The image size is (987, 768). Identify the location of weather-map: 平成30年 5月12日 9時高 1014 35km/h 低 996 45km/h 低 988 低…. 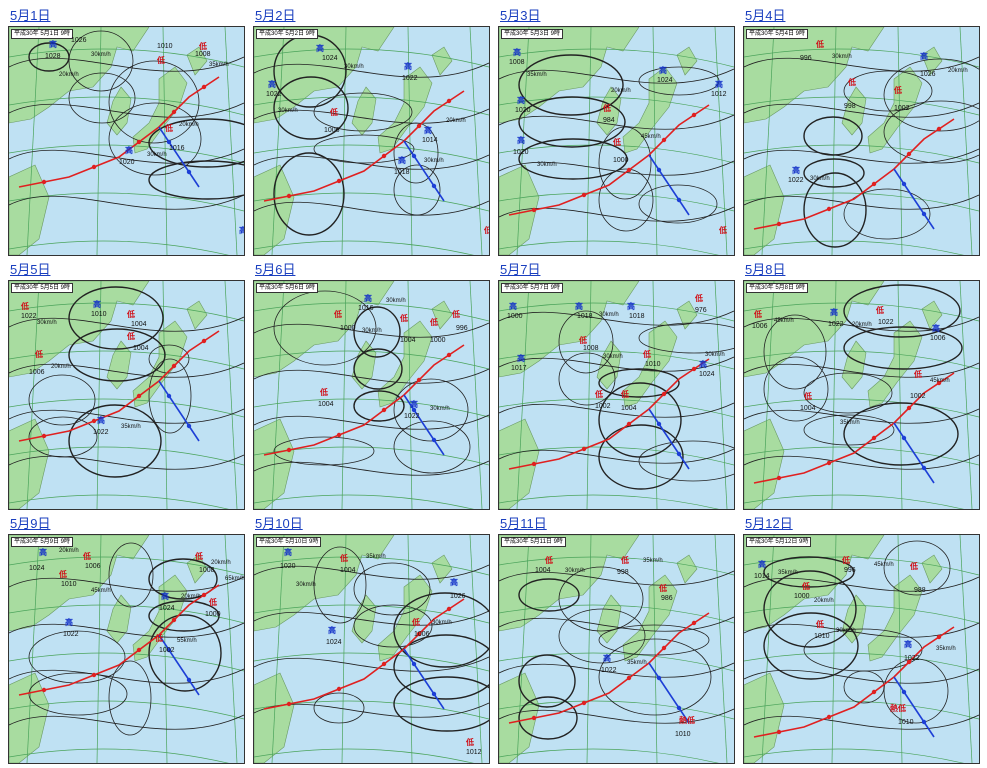
(861, 649).